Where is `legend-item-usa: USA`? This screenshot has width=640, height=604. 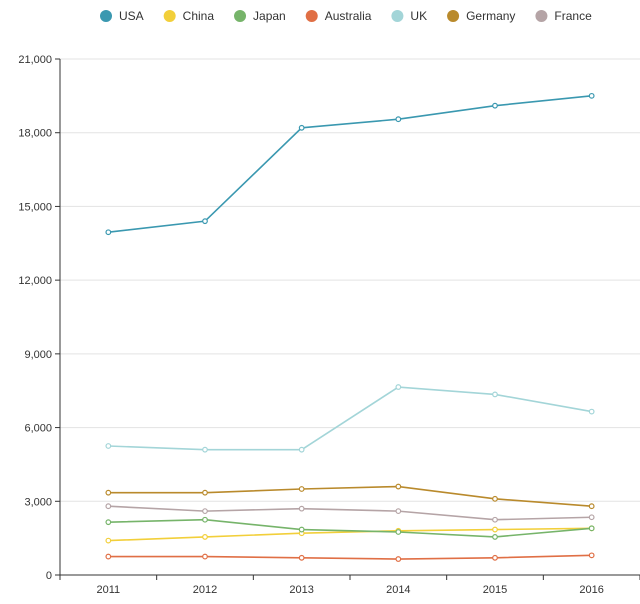
legend-item-usa: USA is located at coordinates (122, 16).